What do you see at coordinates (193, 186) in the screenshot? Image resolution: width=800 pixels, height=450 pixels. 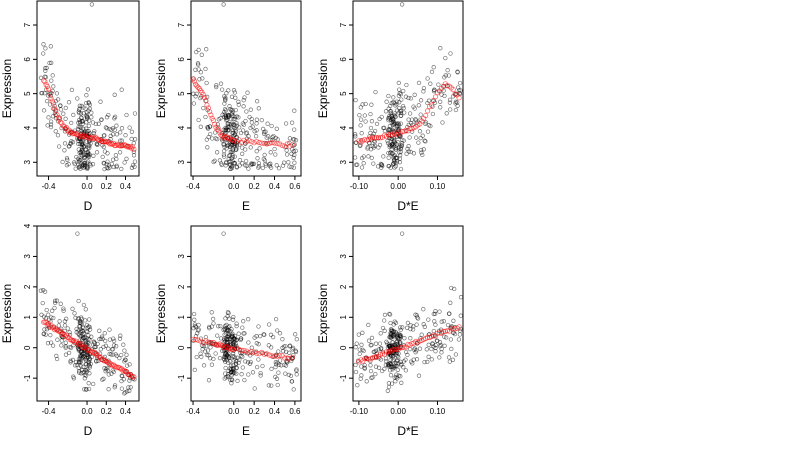 I see `x-tick-label: -0.4` at bounding box center [193, 186].